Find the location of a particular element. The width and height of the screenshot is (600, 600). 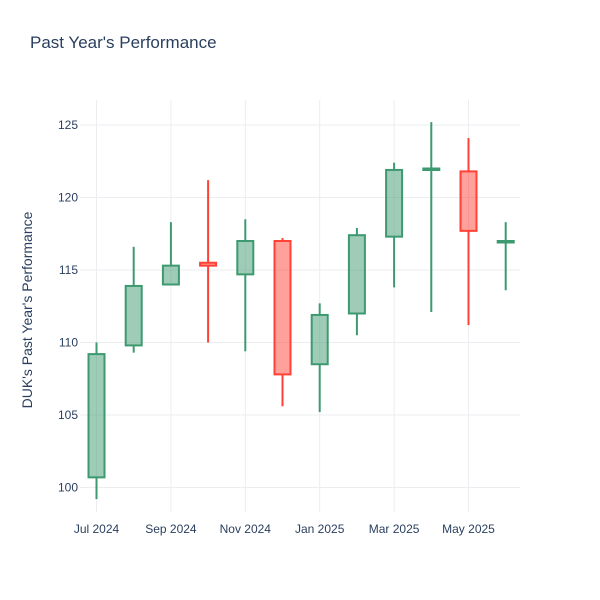

y-tick-label: 110 is located at coordinates (68, 343).